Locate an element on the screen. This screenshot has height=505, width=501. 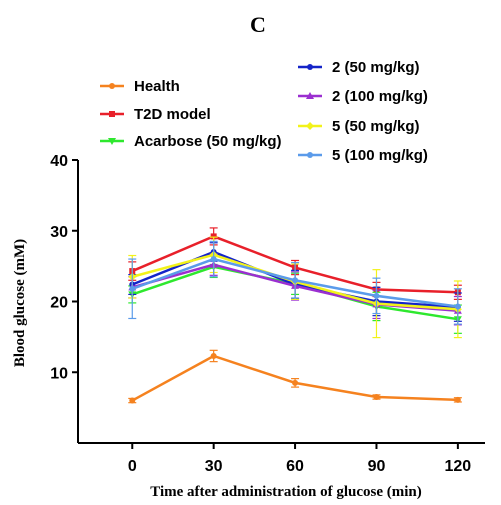
legend-item: Acarbose (50 mg/kg) is located at coordinates (191, 141).